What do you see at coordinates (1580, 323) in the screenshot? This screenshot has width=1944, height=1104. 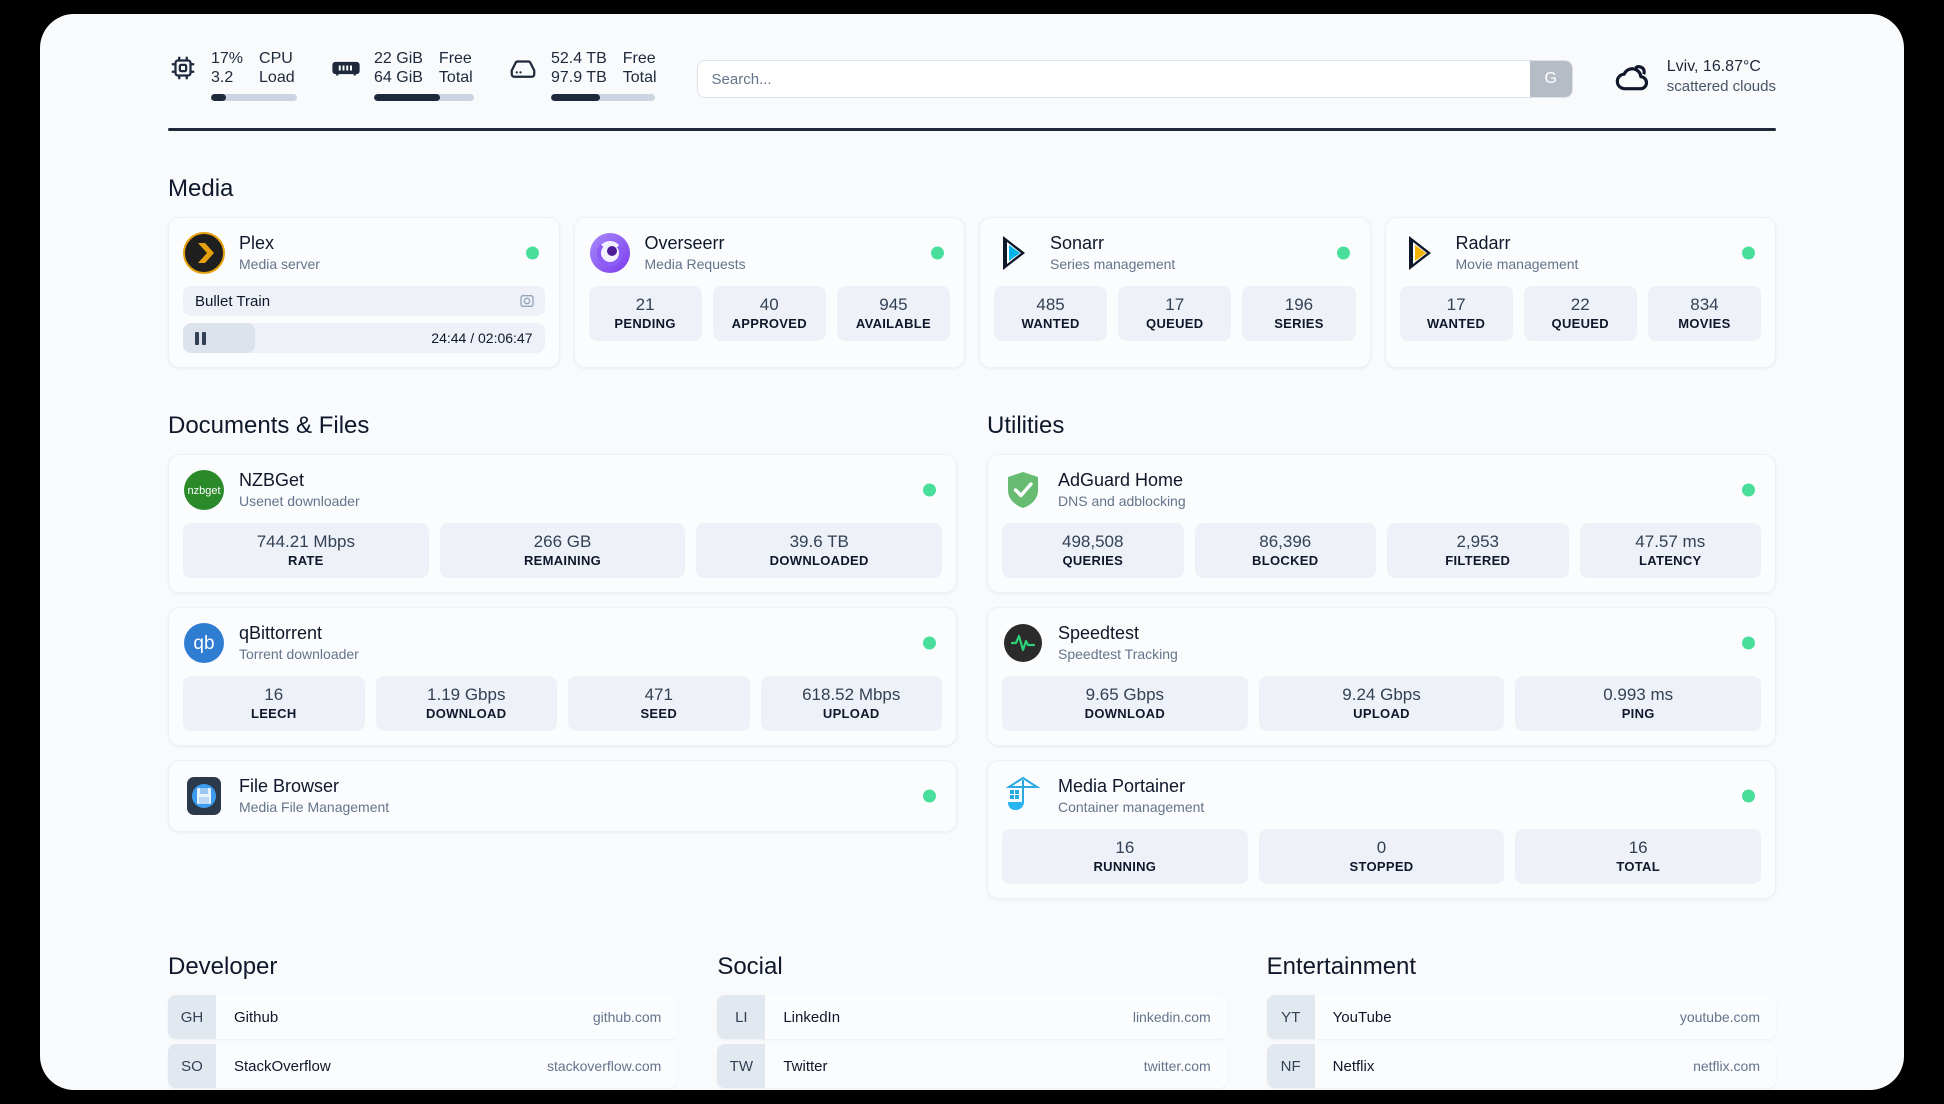 I see `tile-label: QUEUED` at bounding box center [1580, 323].